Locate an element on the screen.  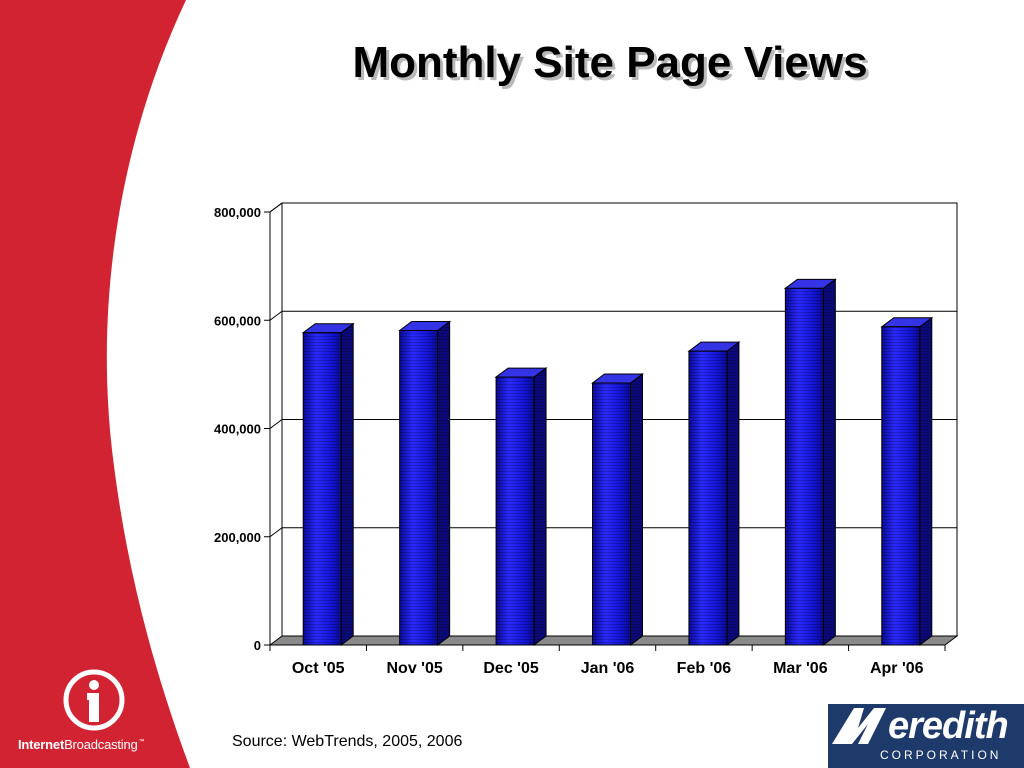
x-tick-label: Jan '06 is located at coordinates (608, 668).